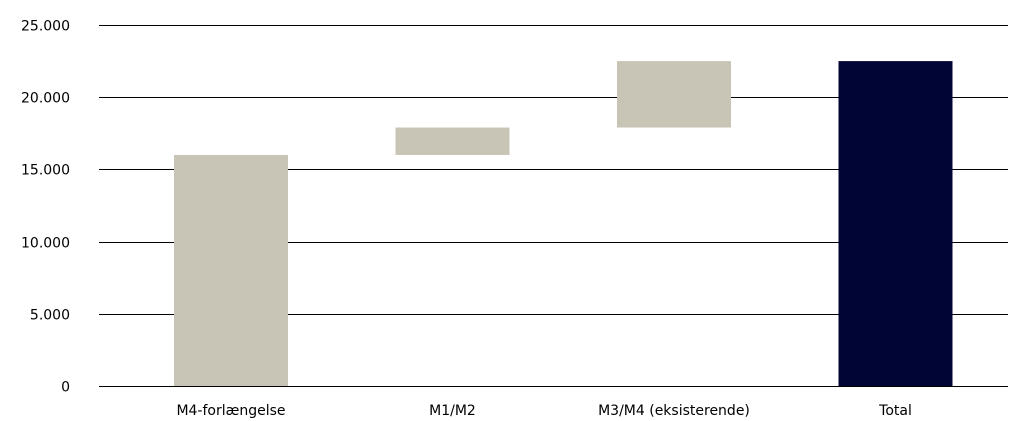 The height and width of the screenshot is (421, 1021). What do you see at coordinates (674, 94) in the screenshot?
I see `bar-m3-m4-eksisterende` at bounding box center [674, 94].